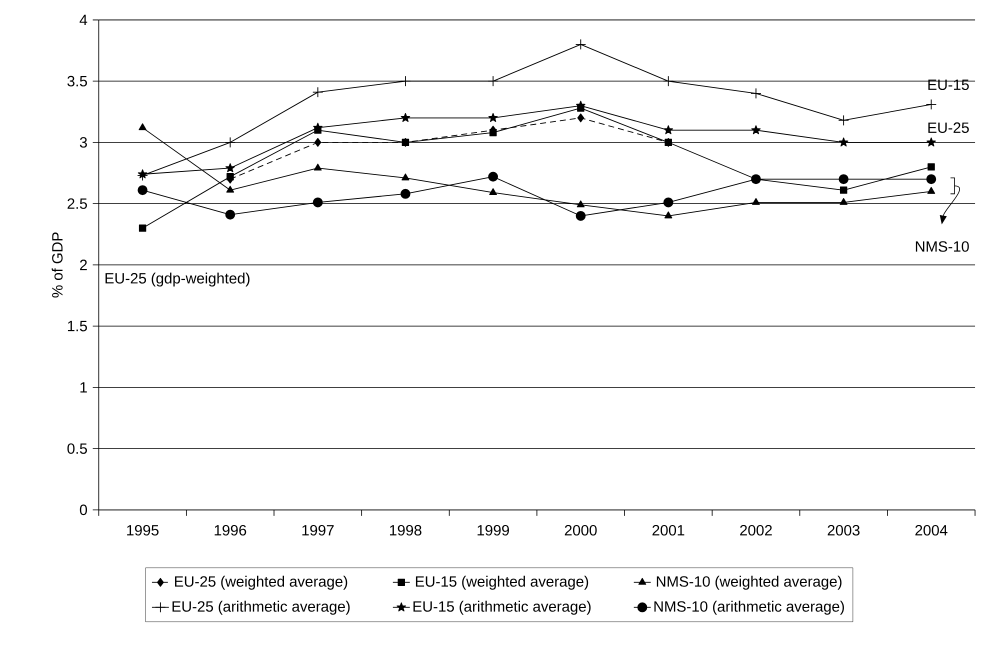 Image resolution: width=985 pixels, height=655 pixels. I want to click on x-tick-label: 2003, so click(844, 530).